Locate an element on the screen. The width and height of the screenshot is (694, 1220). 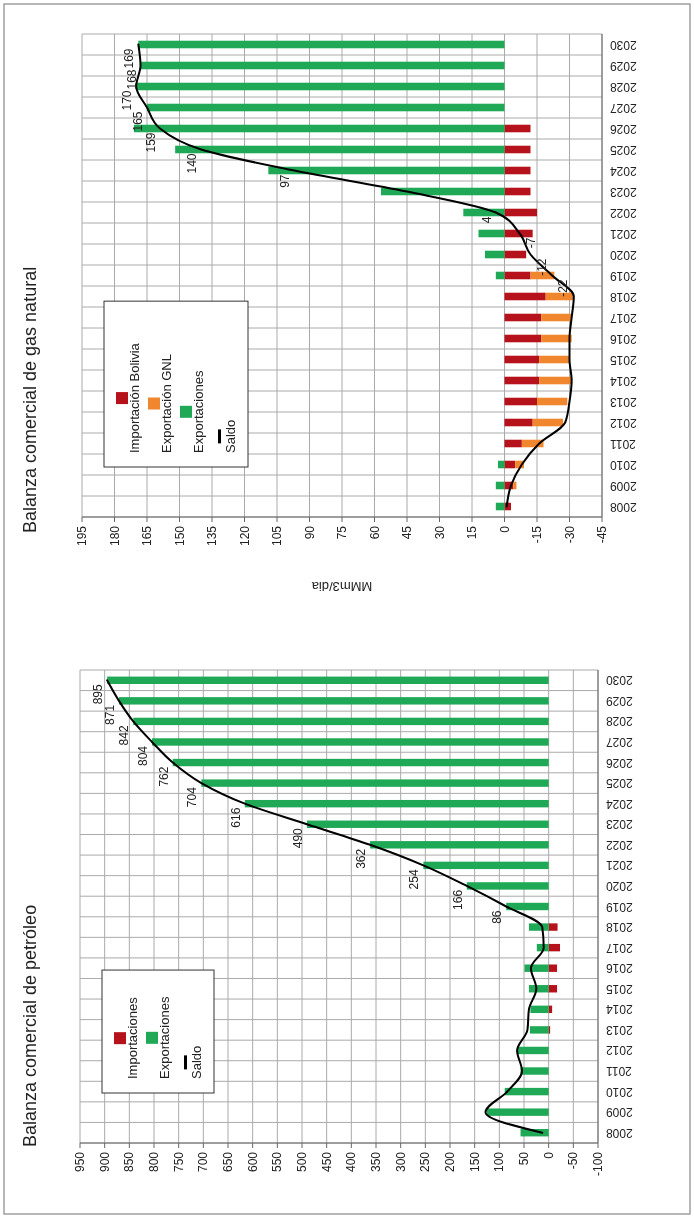
y-tick-label: 2014 is located at coordinates (623, 380).